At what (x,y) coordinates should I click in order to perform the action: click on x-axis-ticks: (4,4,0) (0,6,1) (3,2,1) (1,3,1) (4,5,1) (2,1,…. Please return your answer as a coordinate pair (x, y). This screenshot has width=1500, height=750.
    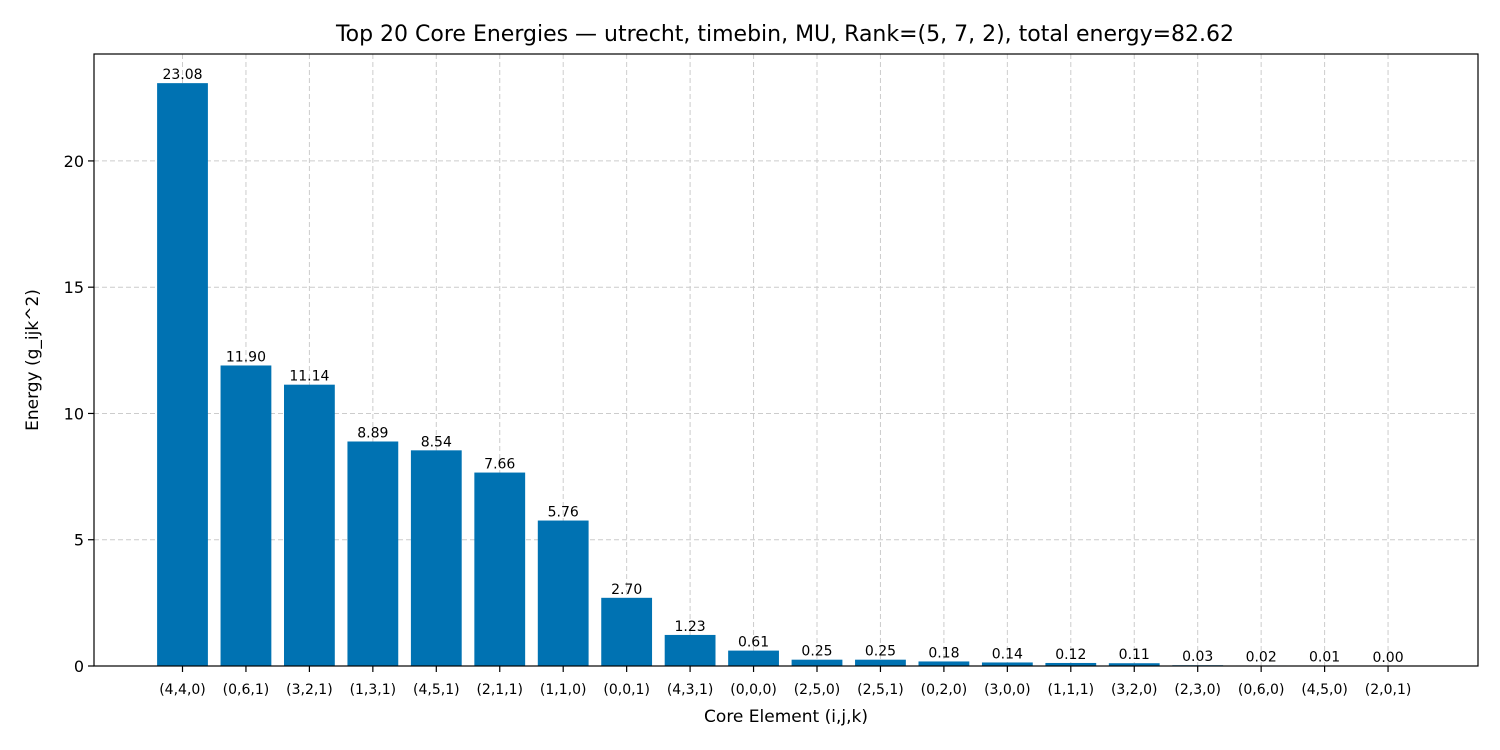
    Looking at the image, I should click on (785, 682).